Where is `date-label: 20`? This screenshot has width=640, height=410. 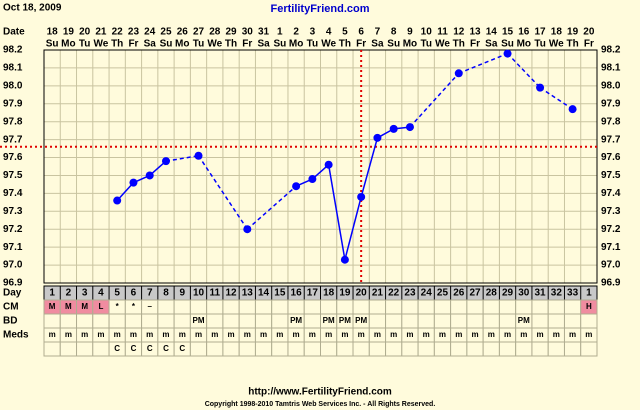 date-label: 20 is located at coordinates (589, 32).